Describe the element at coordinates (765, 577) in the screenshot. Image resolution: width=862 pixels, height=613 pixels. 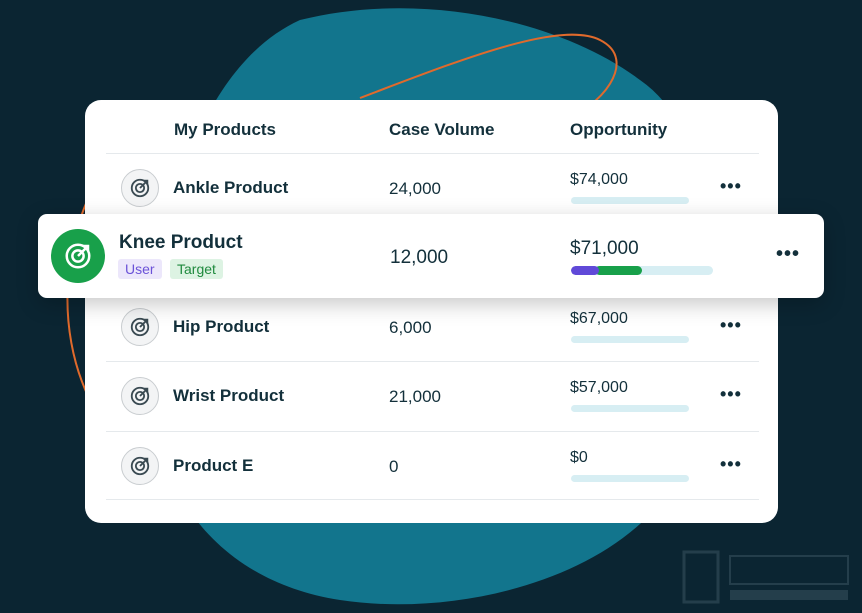
I see `watermark-logo` at that location.